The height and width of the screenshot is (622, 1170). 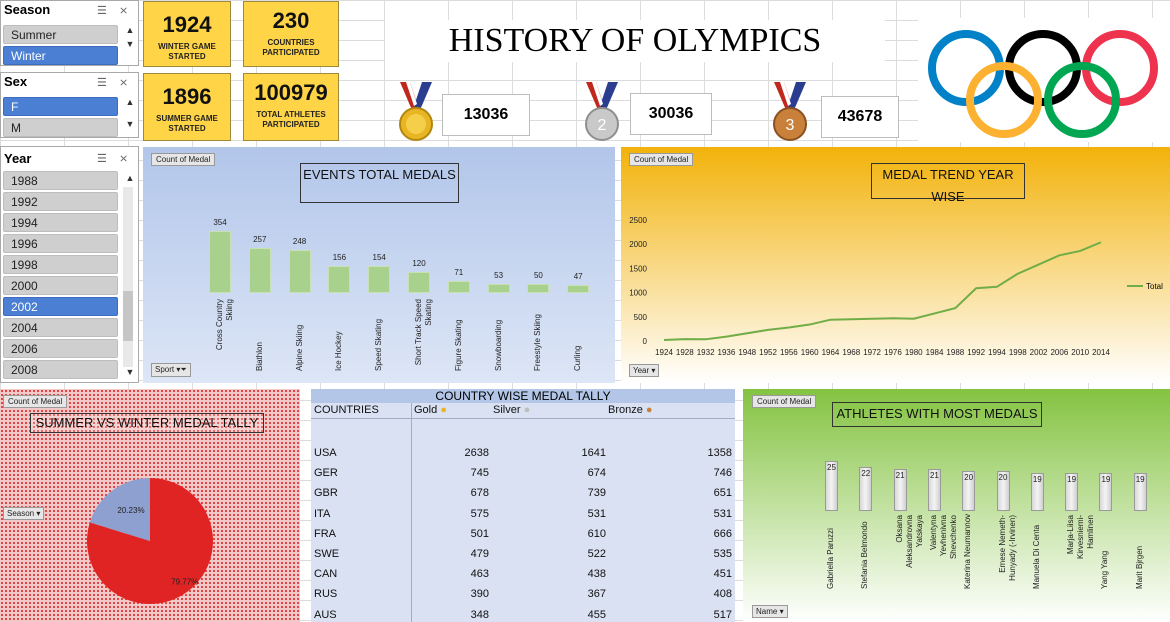 I want to click on year-slicer-item: 1998, so click(x=60, y=264).